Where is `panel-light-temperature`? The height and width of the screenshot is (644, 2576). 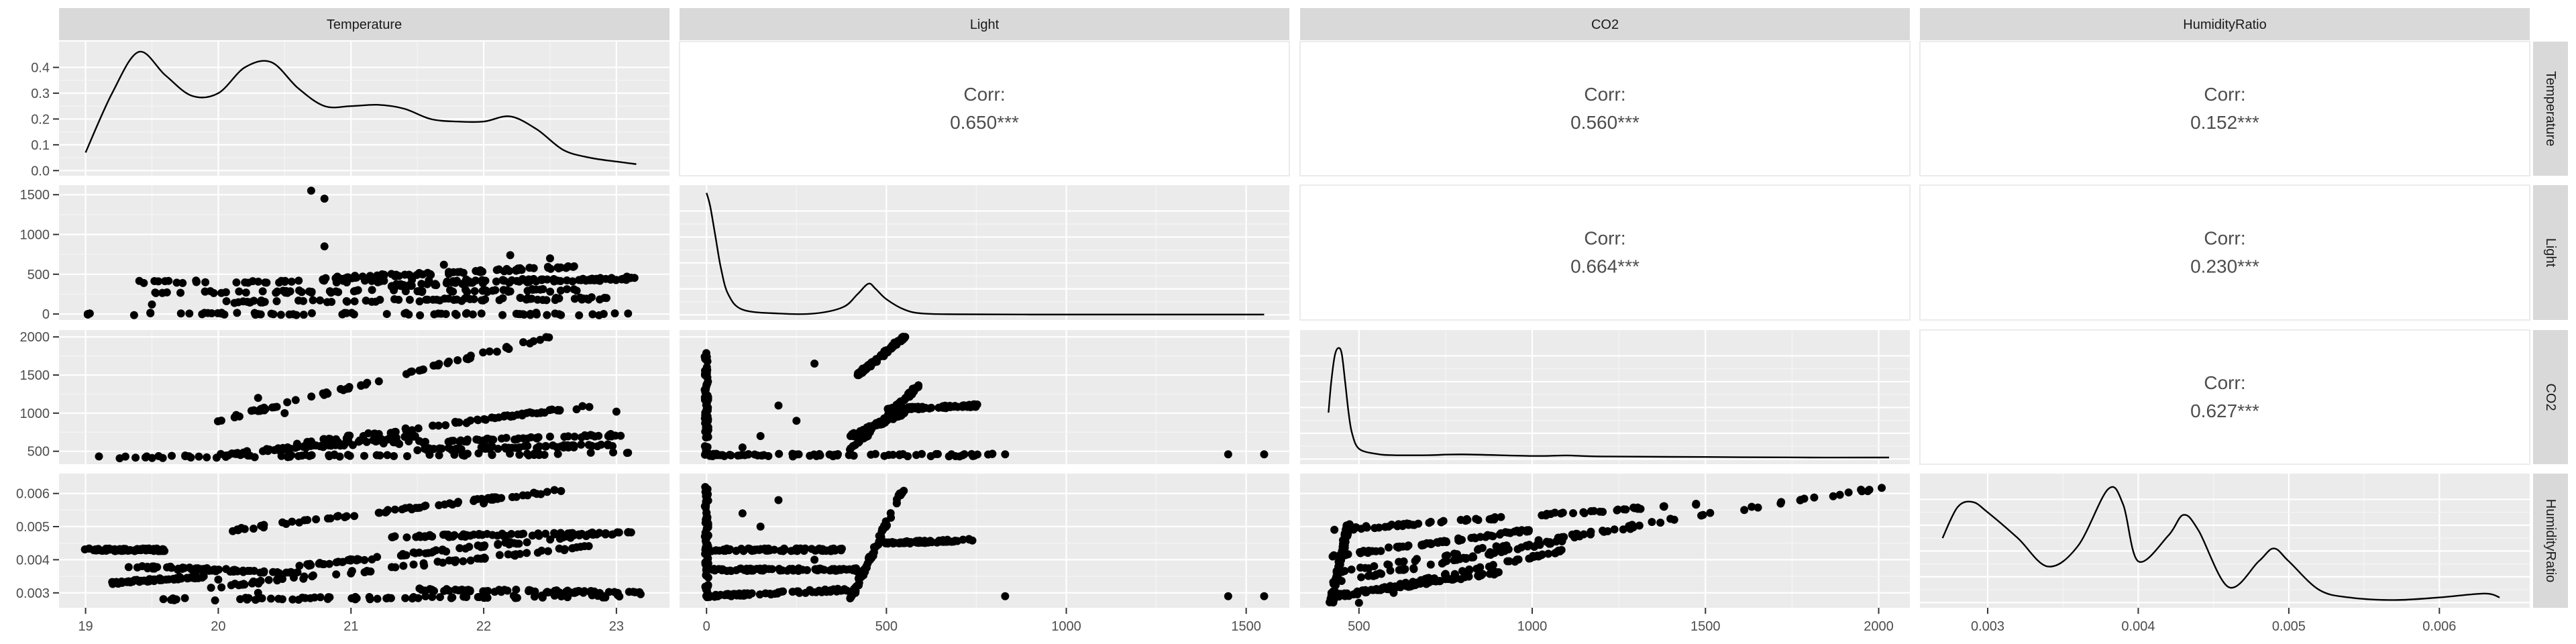 panel-light-temperature is located at coordinates (364, 252).